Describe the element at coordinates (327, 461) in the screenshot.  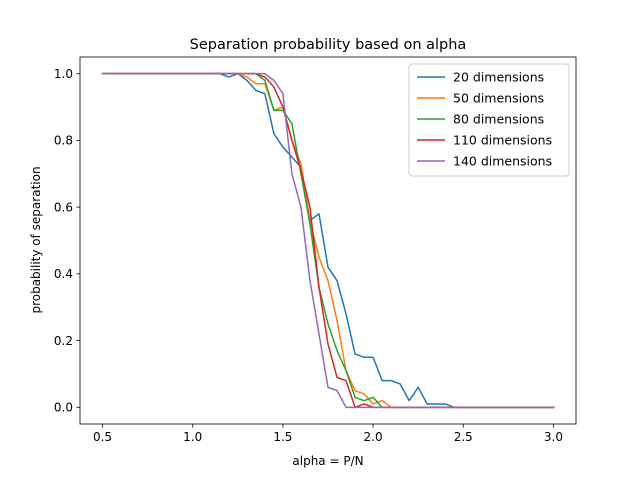
I see `x-axis-label: alpha = P/N` at that location.